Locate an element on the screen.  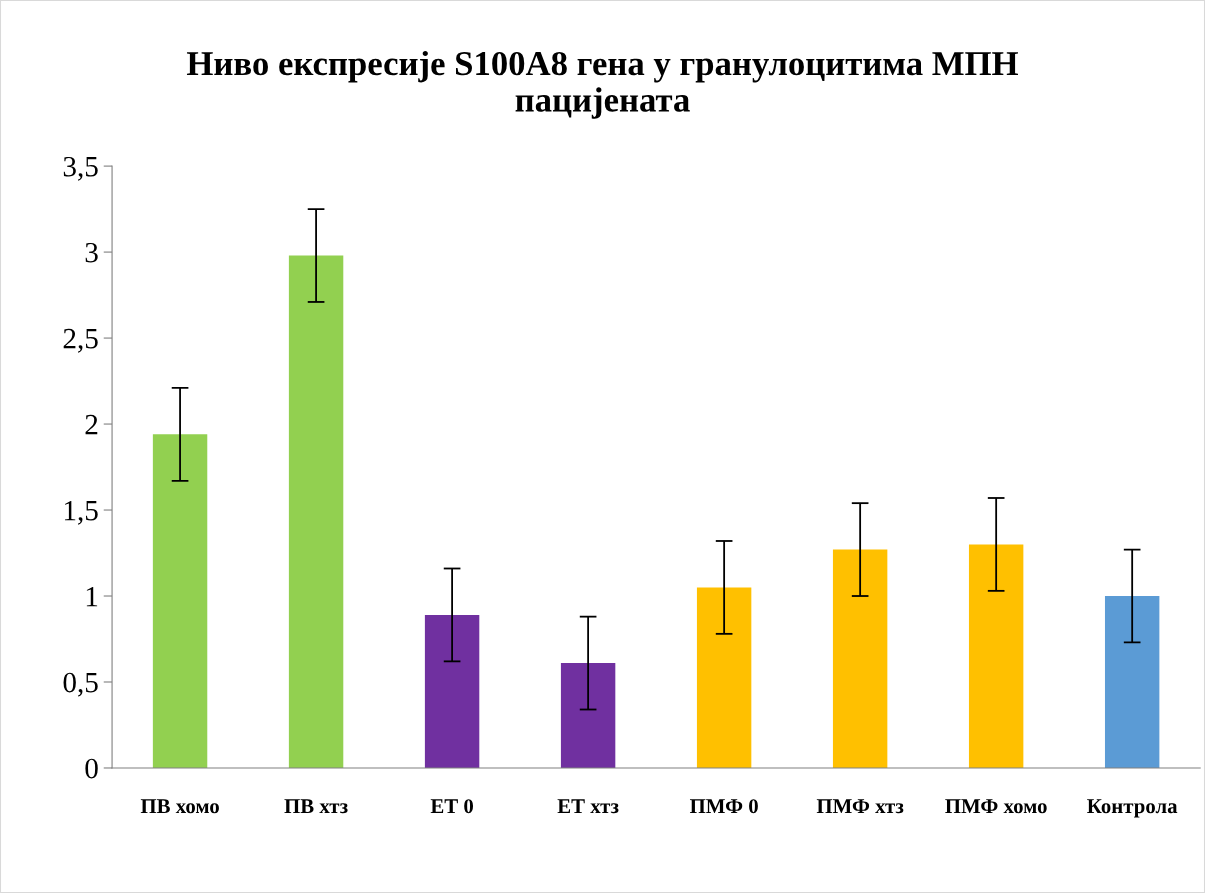
x-tick-label: Контрола is located at coordinates (1132, 808).